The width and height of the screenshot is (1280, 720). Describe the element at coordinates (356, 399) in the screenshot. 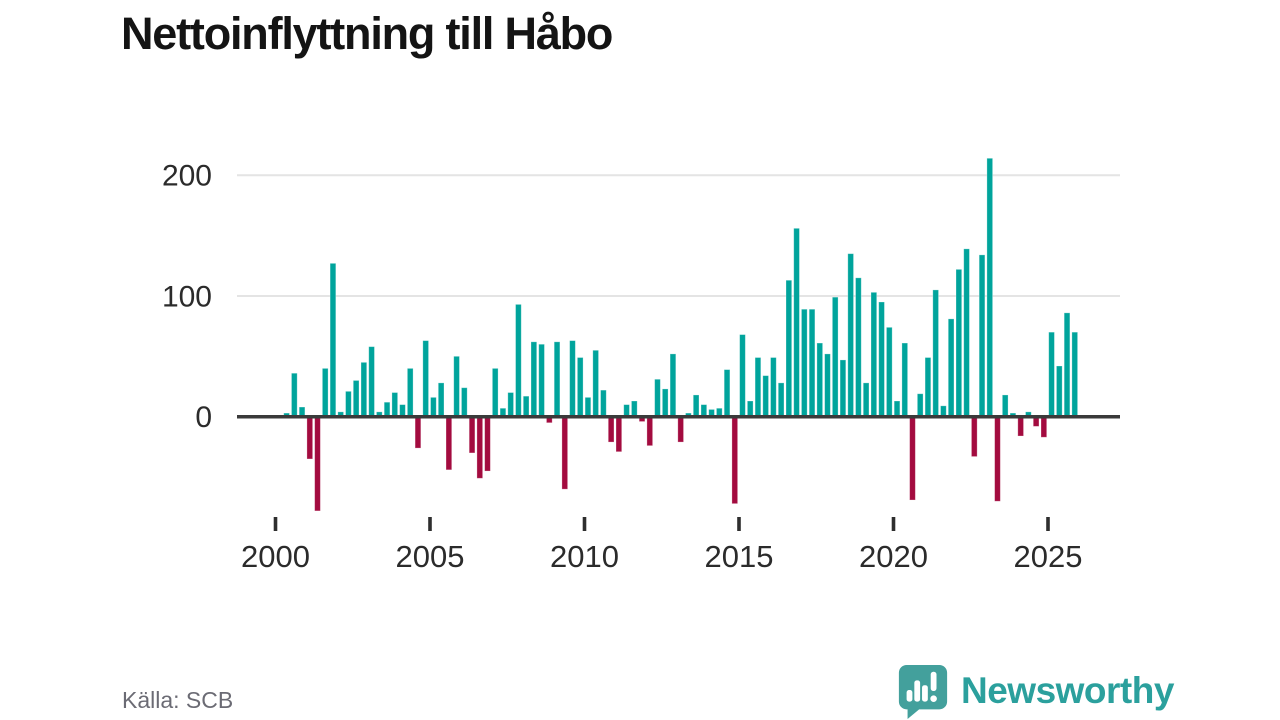

I see `bar-2002-Q3` at that location.